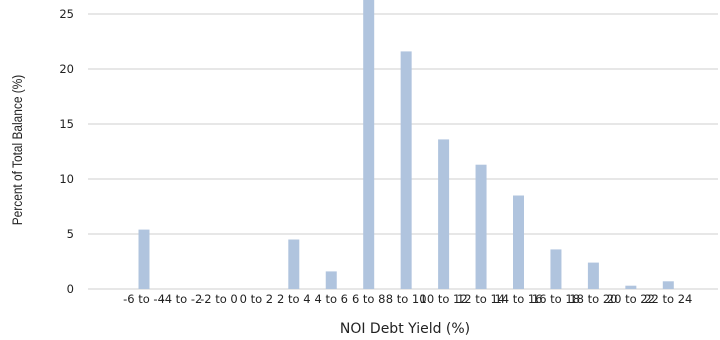 This screenshot has height=340, width=720. What do you see at coordinates (182, 299) in the screenshot?
I see `x-tick-label: -4 to -2` at bounding box center [182, 299].